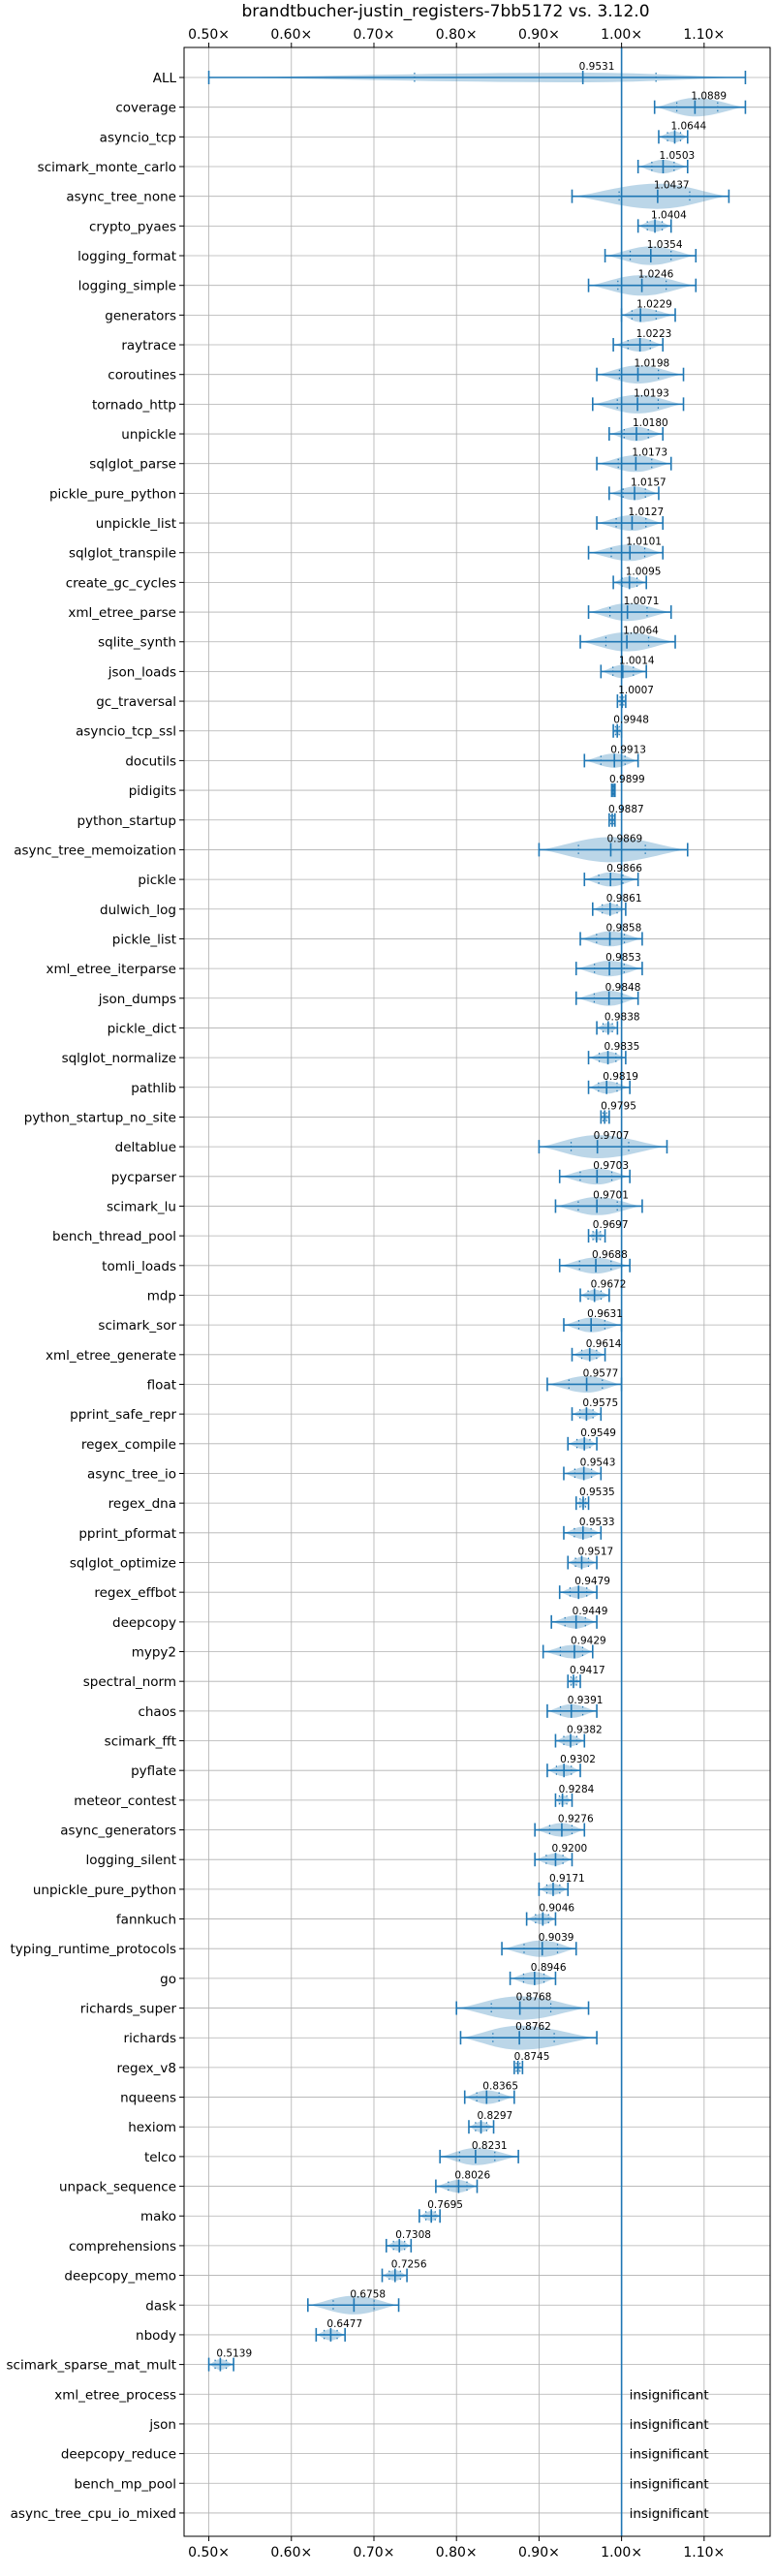 This screenshot has width=775, height=2576. I want to click on data-label: 0.9707, so click(612, 1136).